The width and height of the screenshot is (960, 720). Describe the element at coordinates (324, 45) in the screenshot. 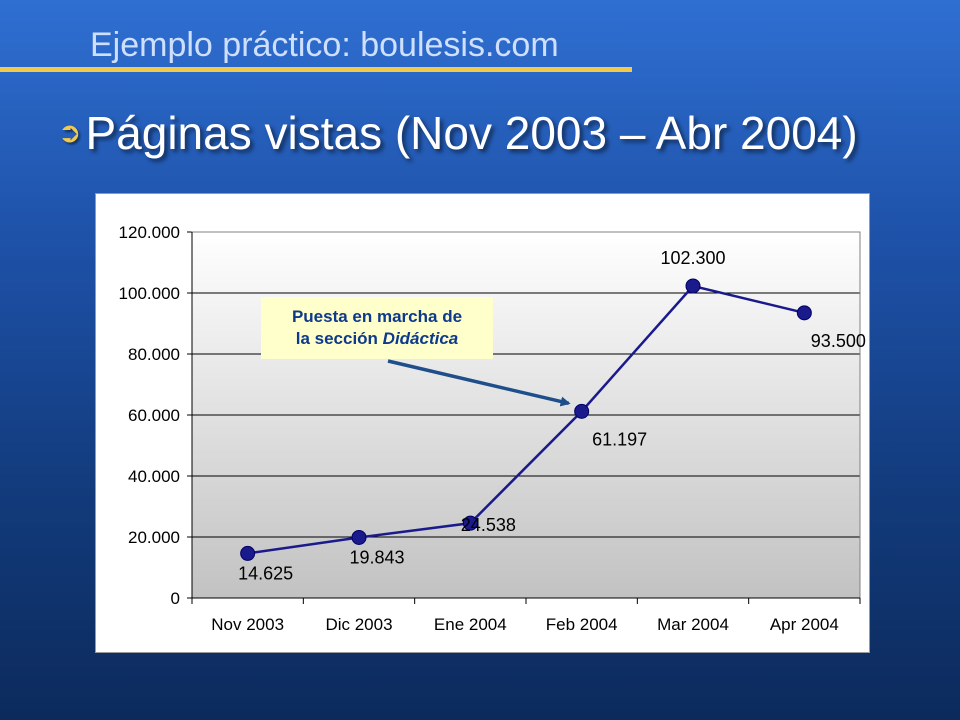

I see `slide-title: Ejemplo práctico: boulesis.com` at that location.